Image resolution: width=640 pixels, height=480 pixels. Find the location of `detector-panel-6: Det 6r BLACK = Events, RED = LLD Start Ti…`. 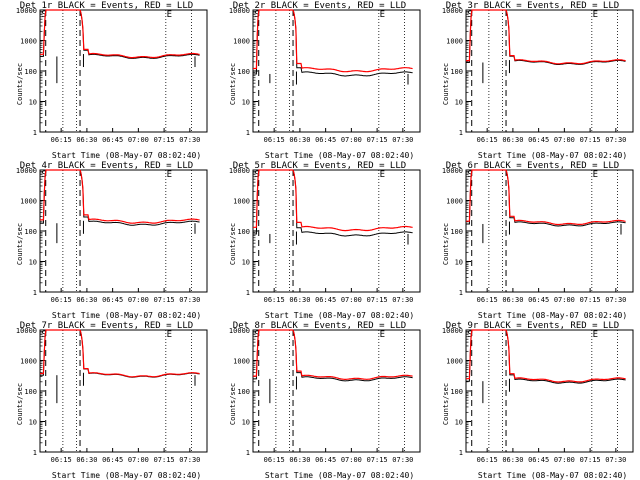

detector-panel-6: Det 6r BLACK = Events, RED = LLD Start Ti… is located at coordinates (532, 240).